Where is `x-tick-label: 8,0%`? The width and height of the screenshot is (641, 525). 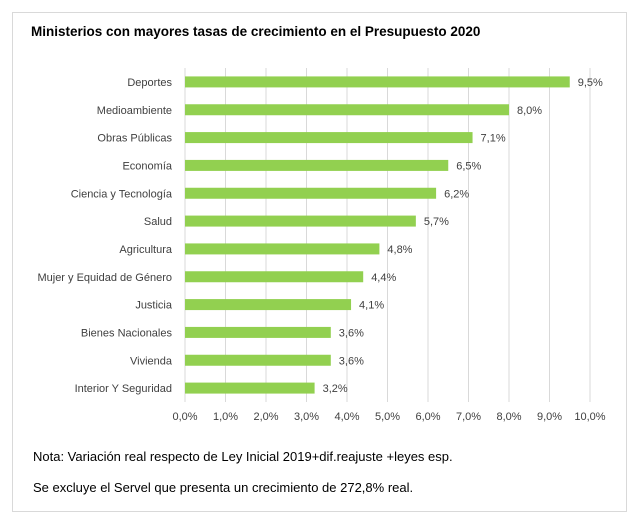 x-tick-label: 8,0% is located at coordinates (508, 417).